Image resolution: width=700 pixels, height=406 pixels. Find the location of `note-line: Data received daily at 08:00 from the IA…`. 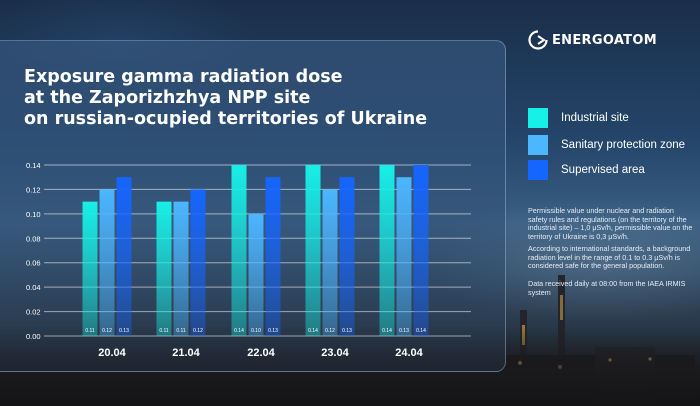

note-line: Data received daily at 08:00 from the IA… is located at coordinates (607, 284).